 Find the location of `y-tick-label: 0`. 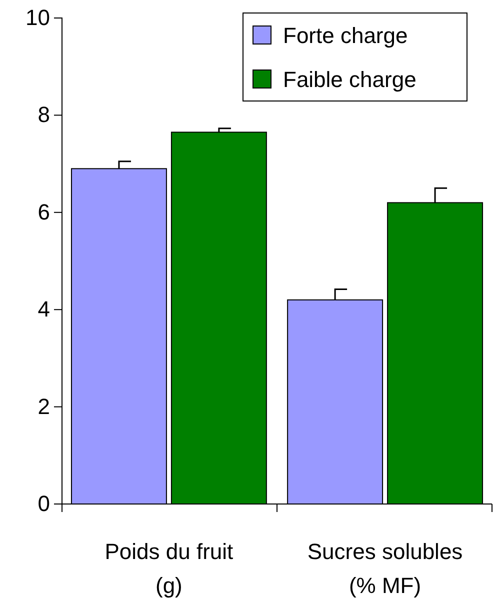

y-tick-label: 0 is located at coordinates (44, 503).